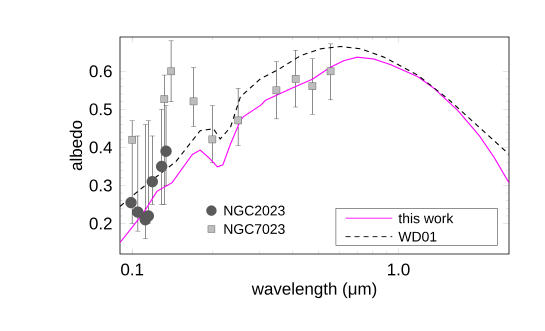 This screenshot has width=545, height=331. Describe the element at coordinates (101, 109) in the screenshot. I see `y-tick-label: 0.5` at that location.